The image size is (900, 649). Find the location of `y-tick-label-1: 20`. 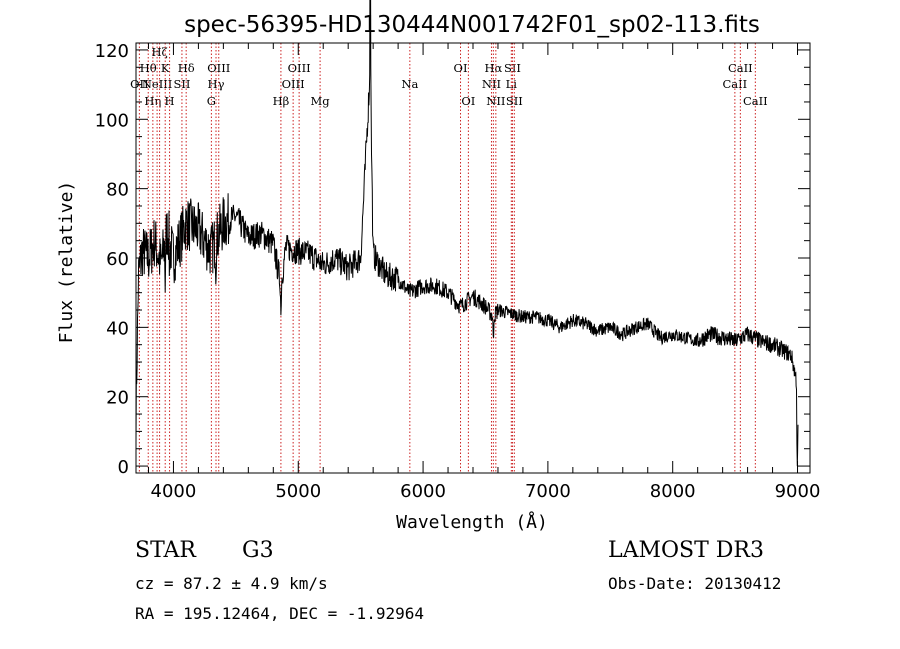

y-tick-label-1: 20 is located at coordinates (117, 398).